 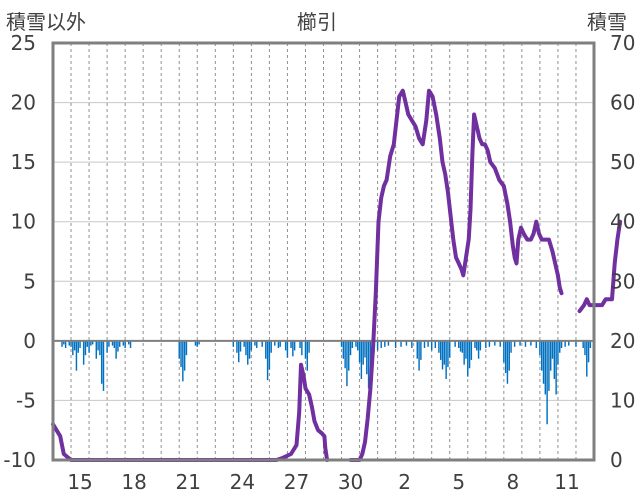 What do you see at coordinates (19, 460) in the screenshot?
I see `left-tick-label: -10` at bounding box center [19, 460].